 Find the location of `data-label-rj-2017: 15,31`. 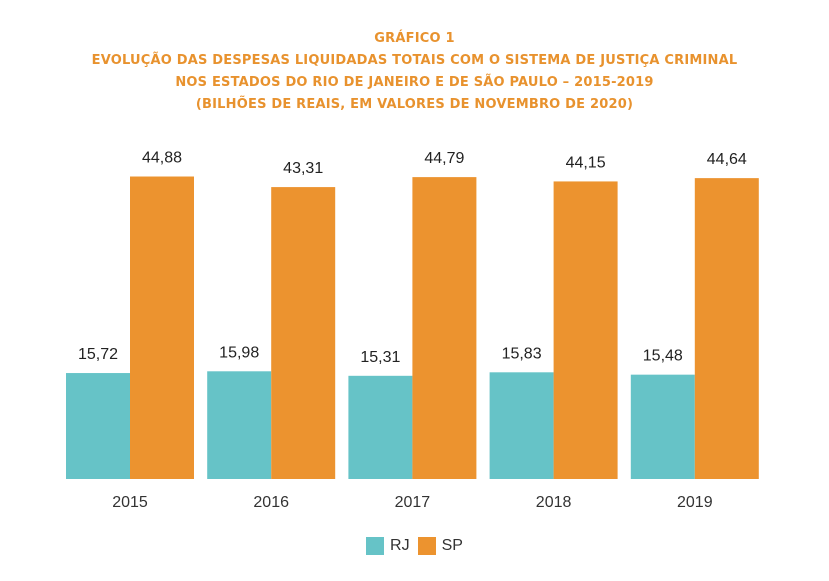

data-label-rj-2017: 15,31 is located at coordinates (380, 357).